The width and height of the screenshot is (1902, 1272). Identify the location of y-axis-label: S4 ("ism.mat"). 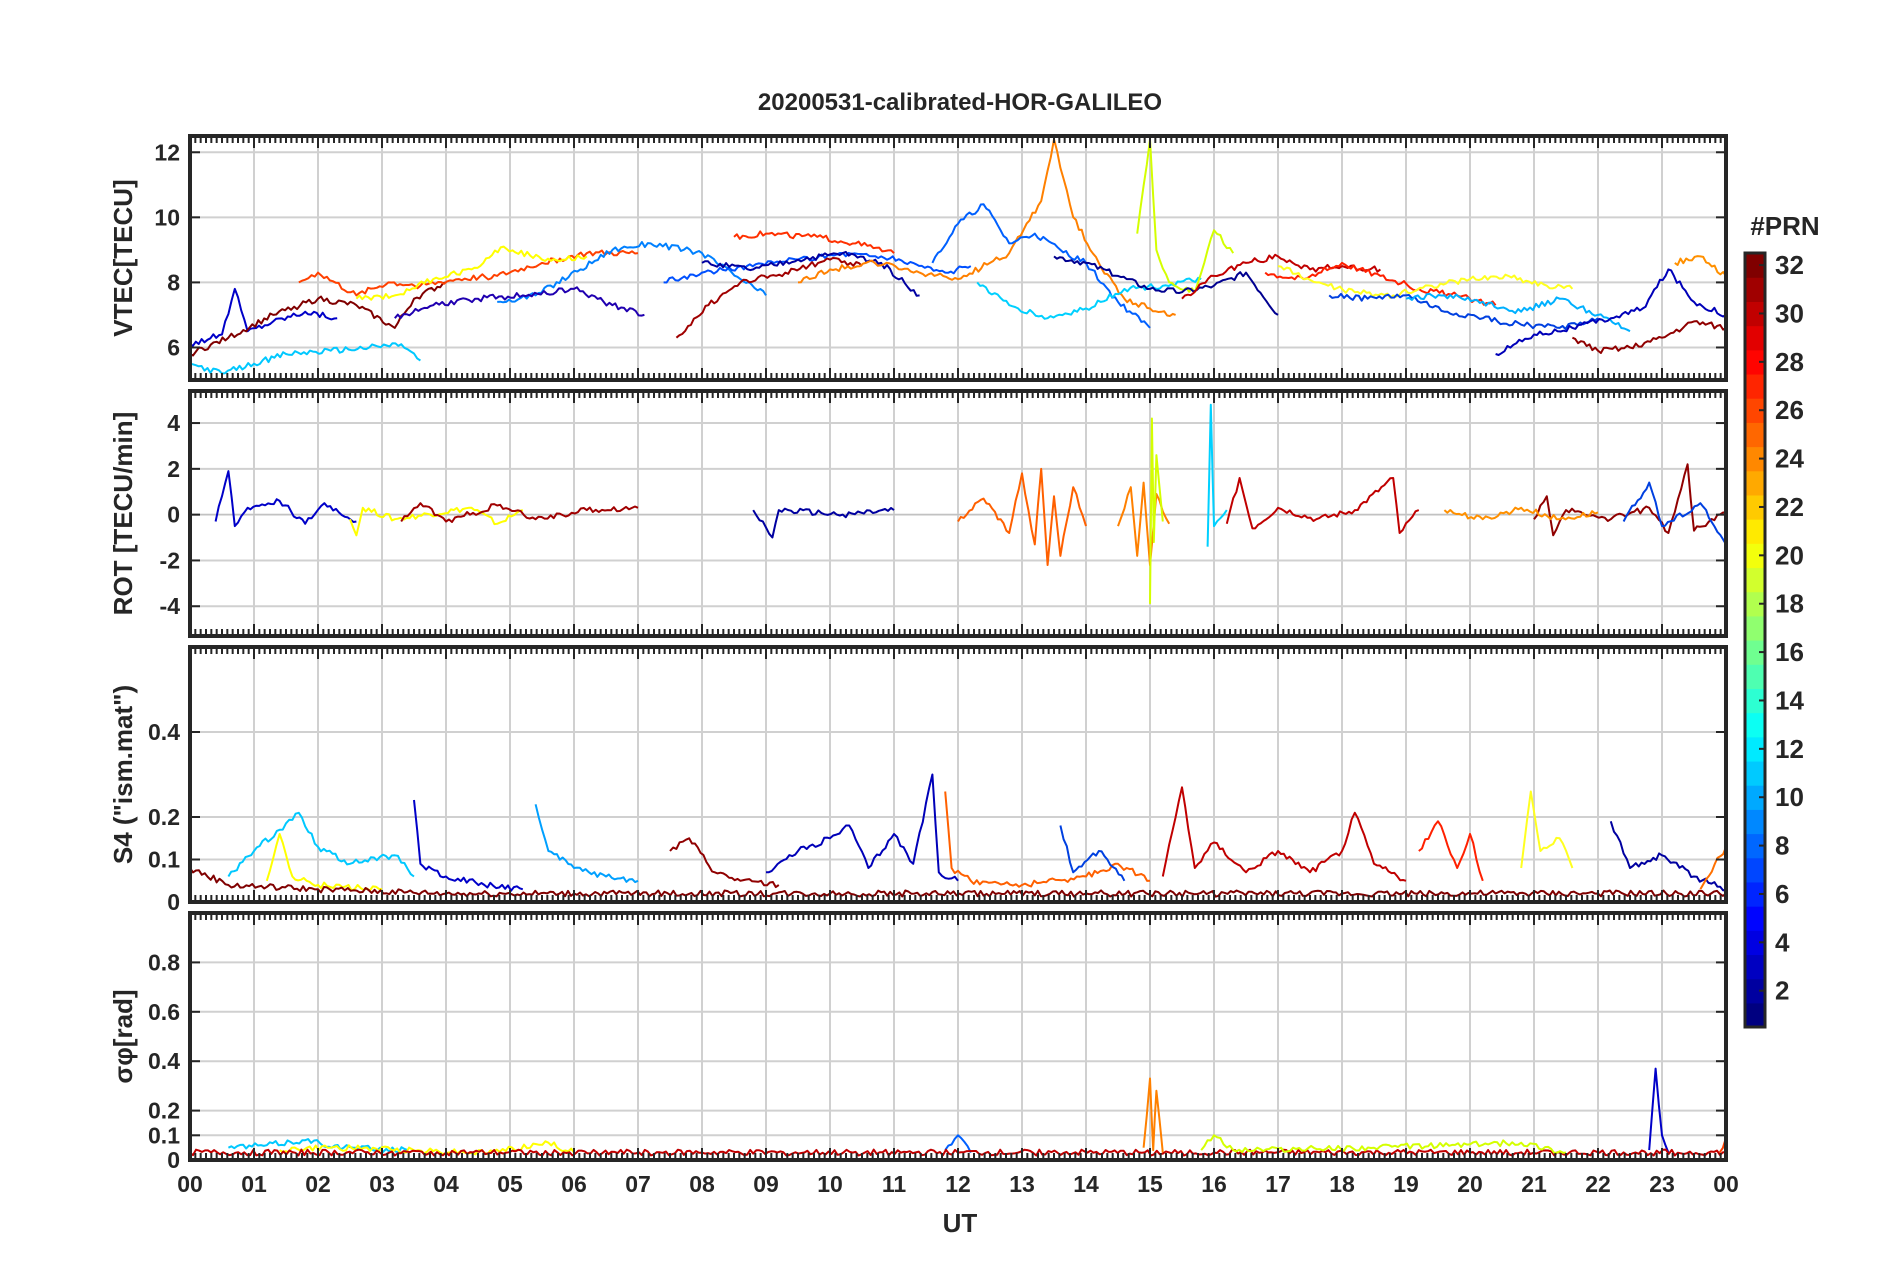
(123, 774).